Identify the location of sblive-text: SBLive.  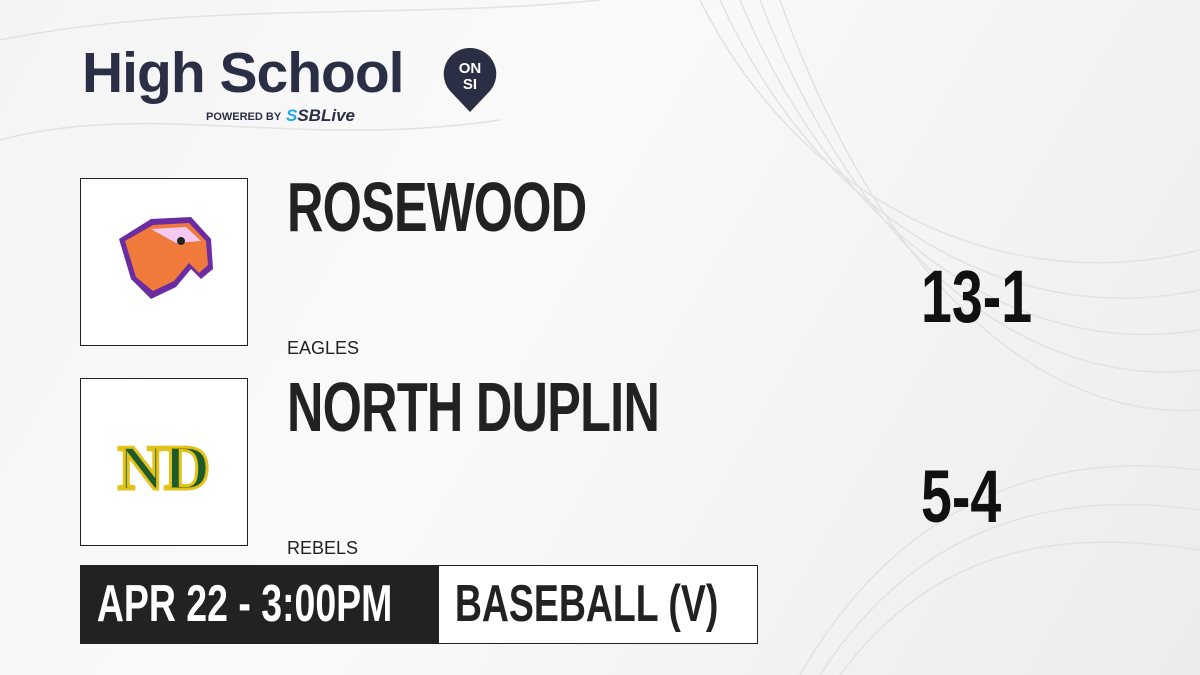
(326, 115).